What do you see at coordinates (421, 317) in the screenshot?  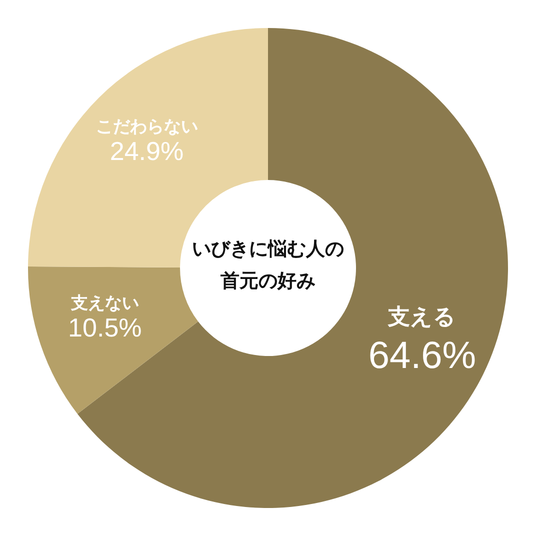 I see `slice-label: 支える` at bounding box center [421, 317].